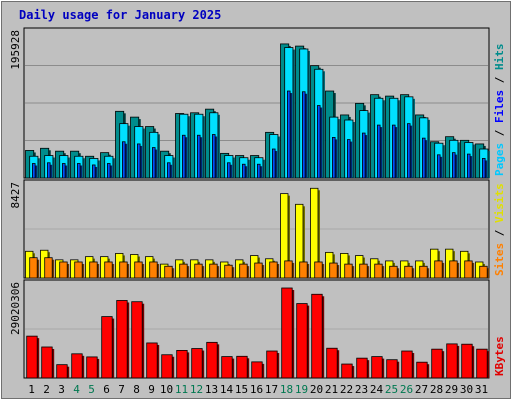  I want to click on x-tick-label-30: 30, so click(466, 389).